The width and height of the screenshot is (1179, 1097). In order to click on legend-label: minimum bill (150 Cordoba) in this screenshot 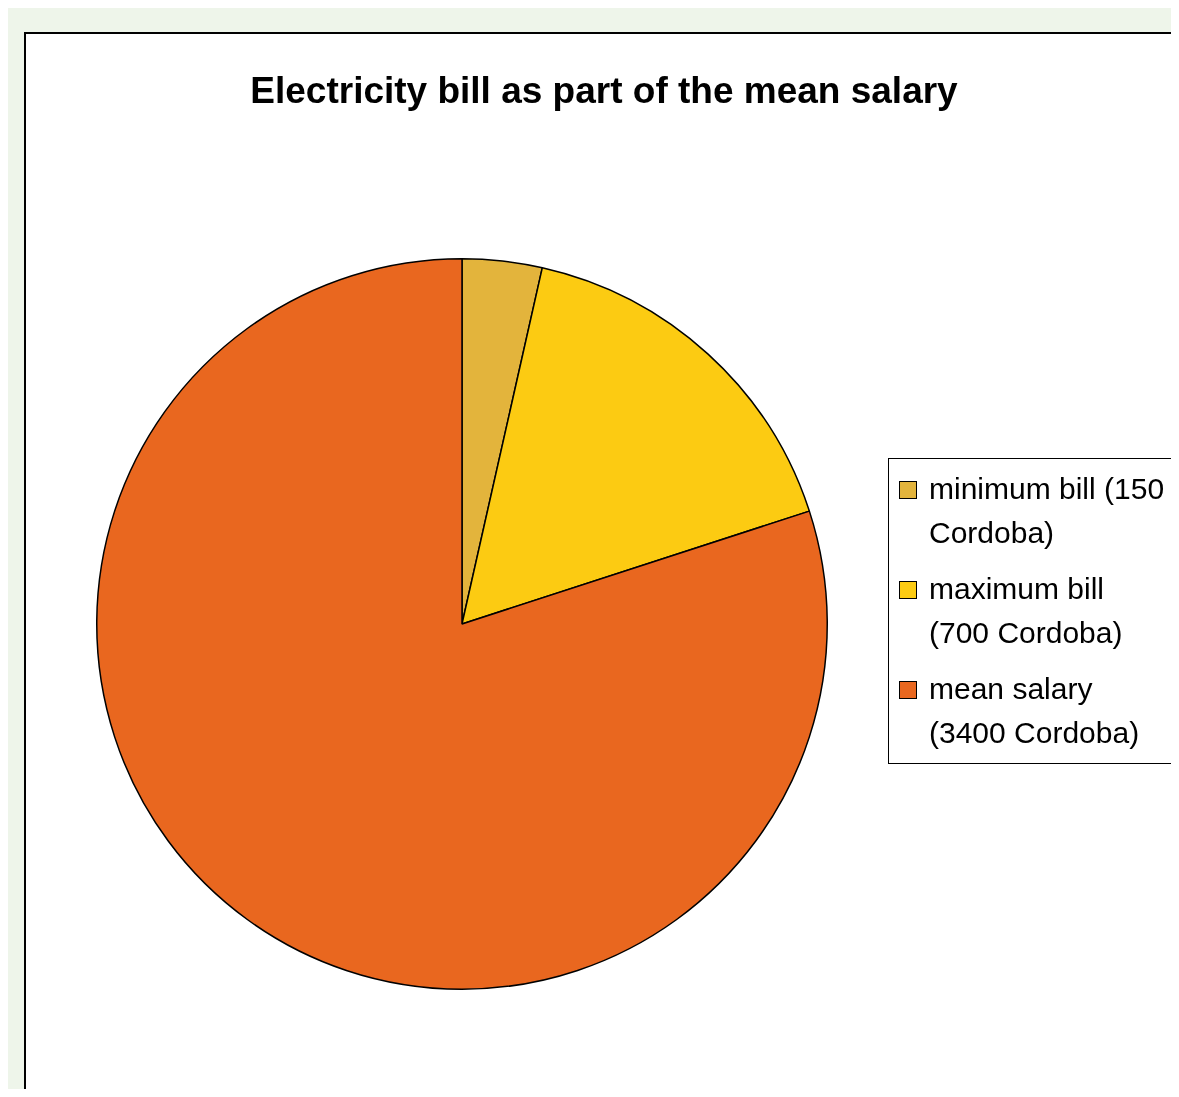, I will do `click(1047, 511)`.